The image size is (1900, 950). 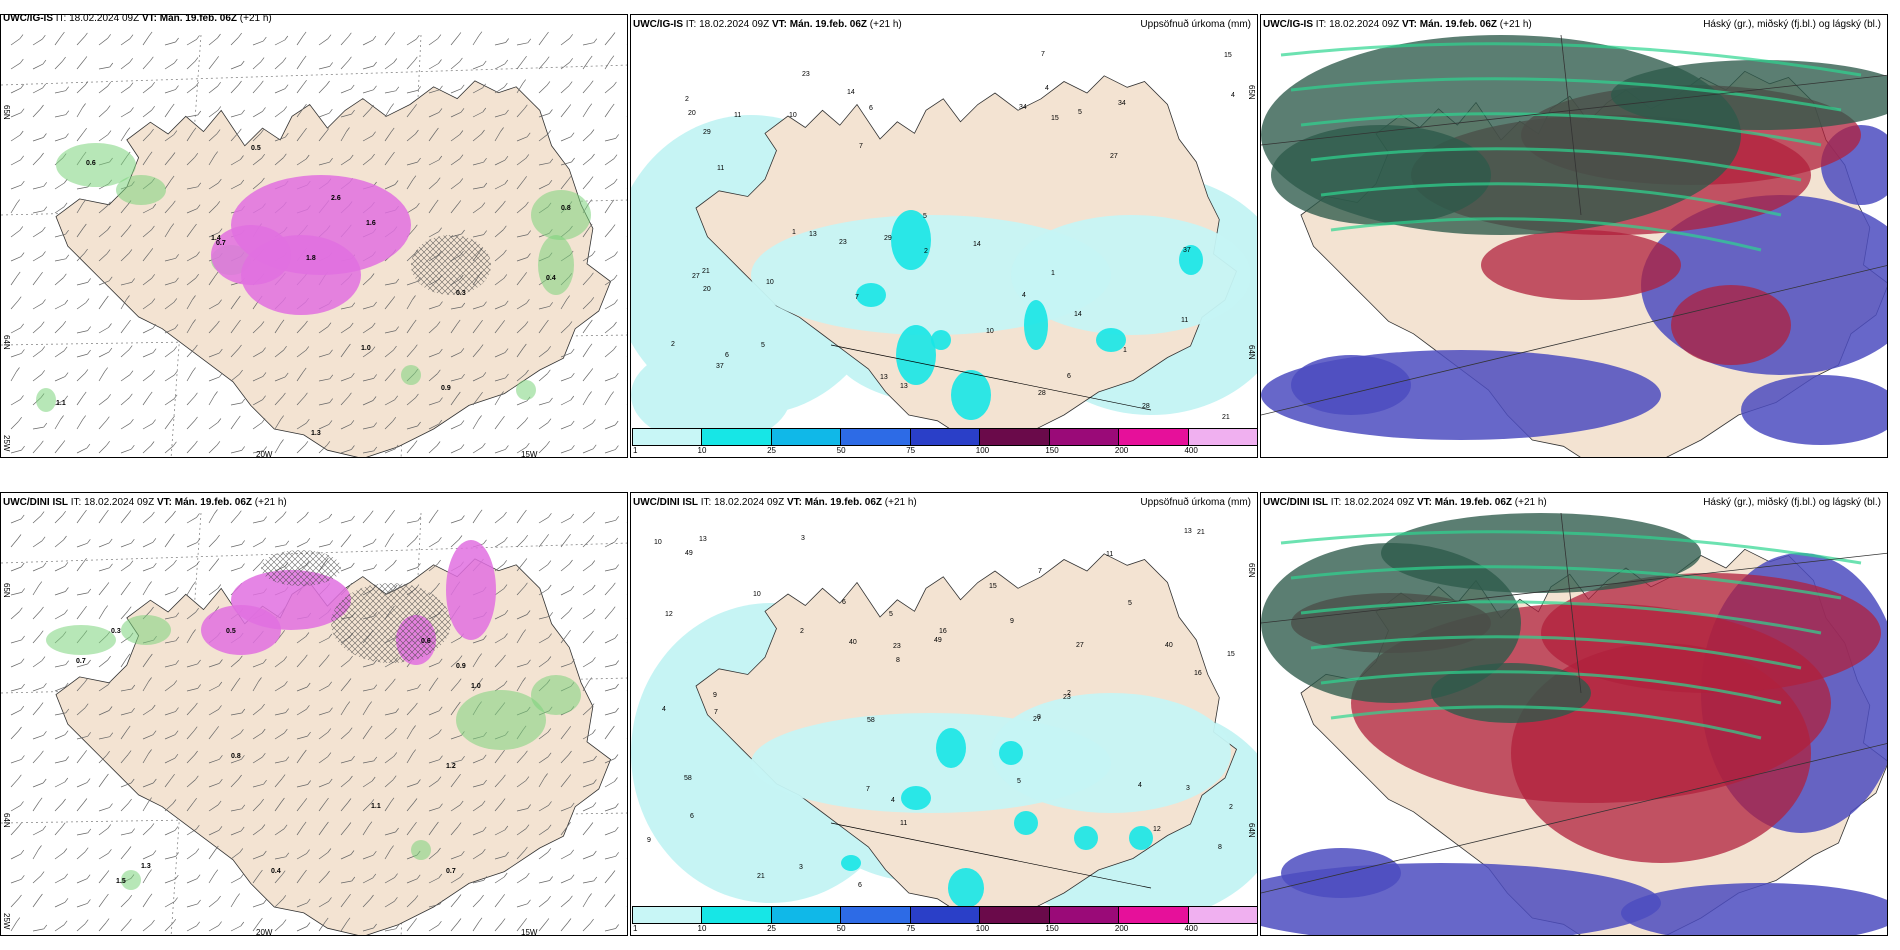 What do you see at coordinates (702, 450) in the screenshot?
I see `legend-label: 10` at bounding box center [702, 450].